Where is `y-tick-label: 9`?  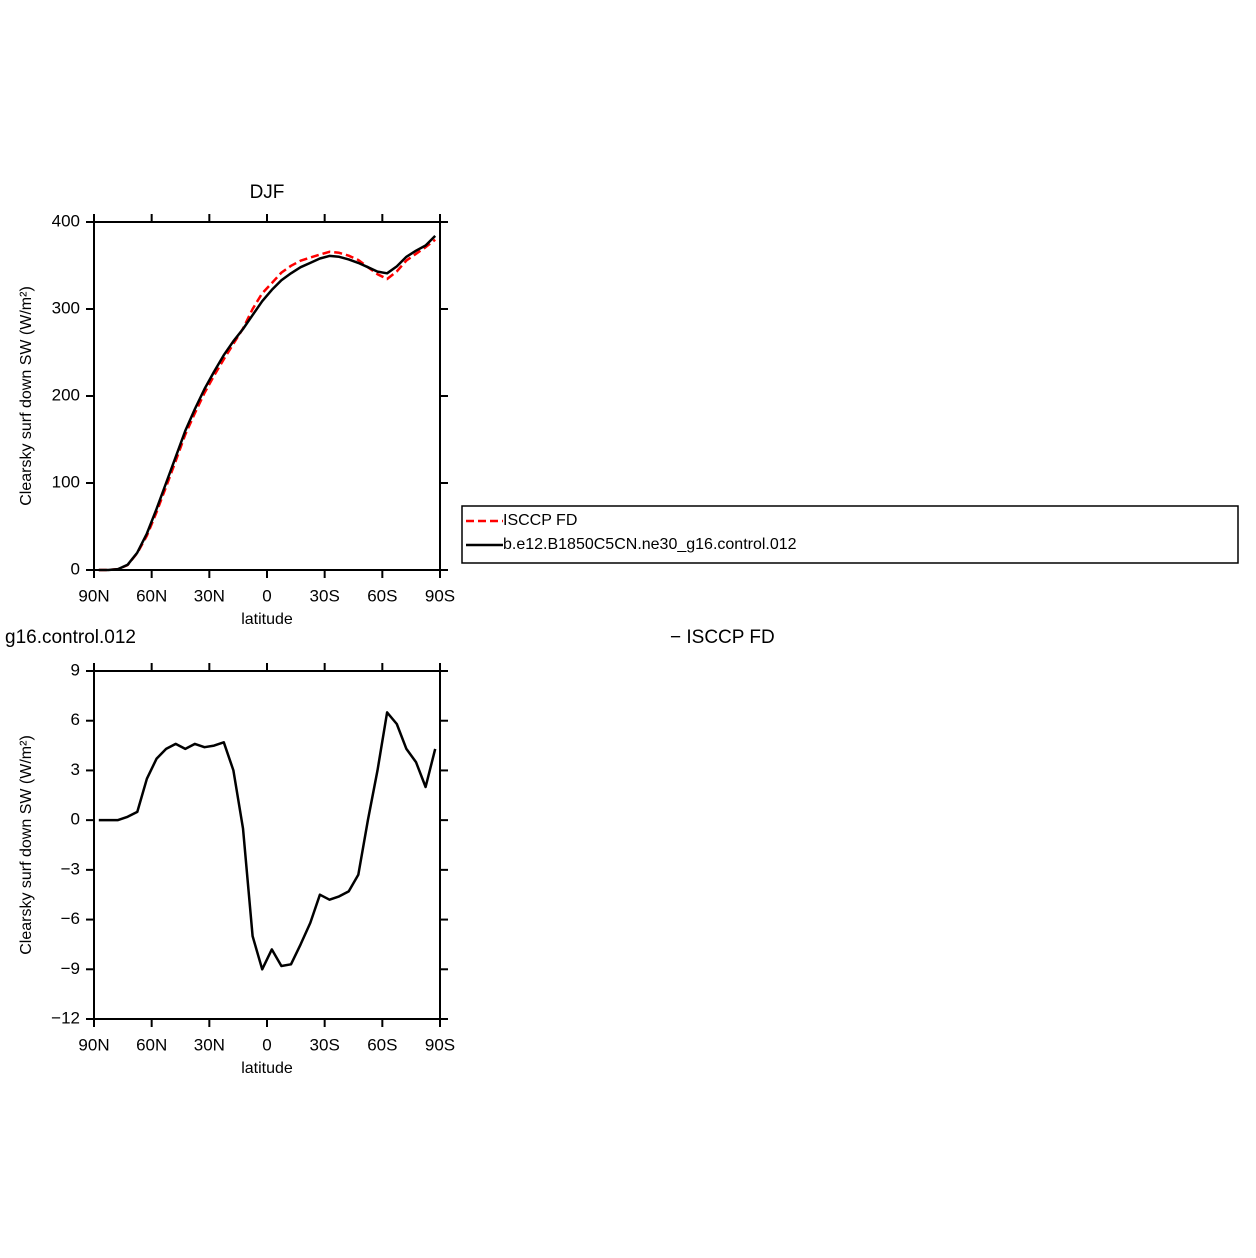 y-tick-label: 9 is located at coordinates (75, 669).